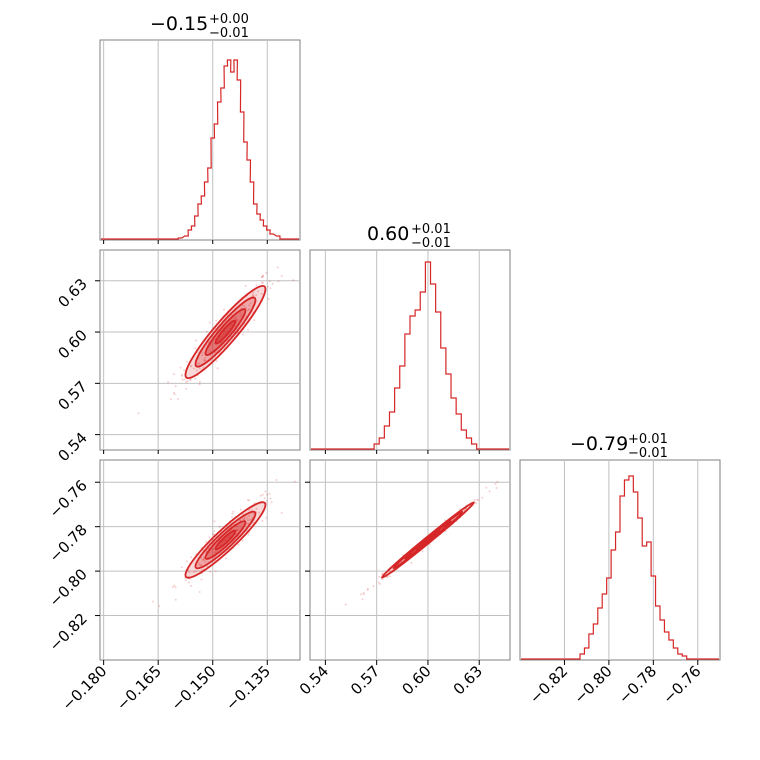 The height and width of the screenshot is (760, 760). I want to click on title-param-0-value: −0.15, so click(179, 24).